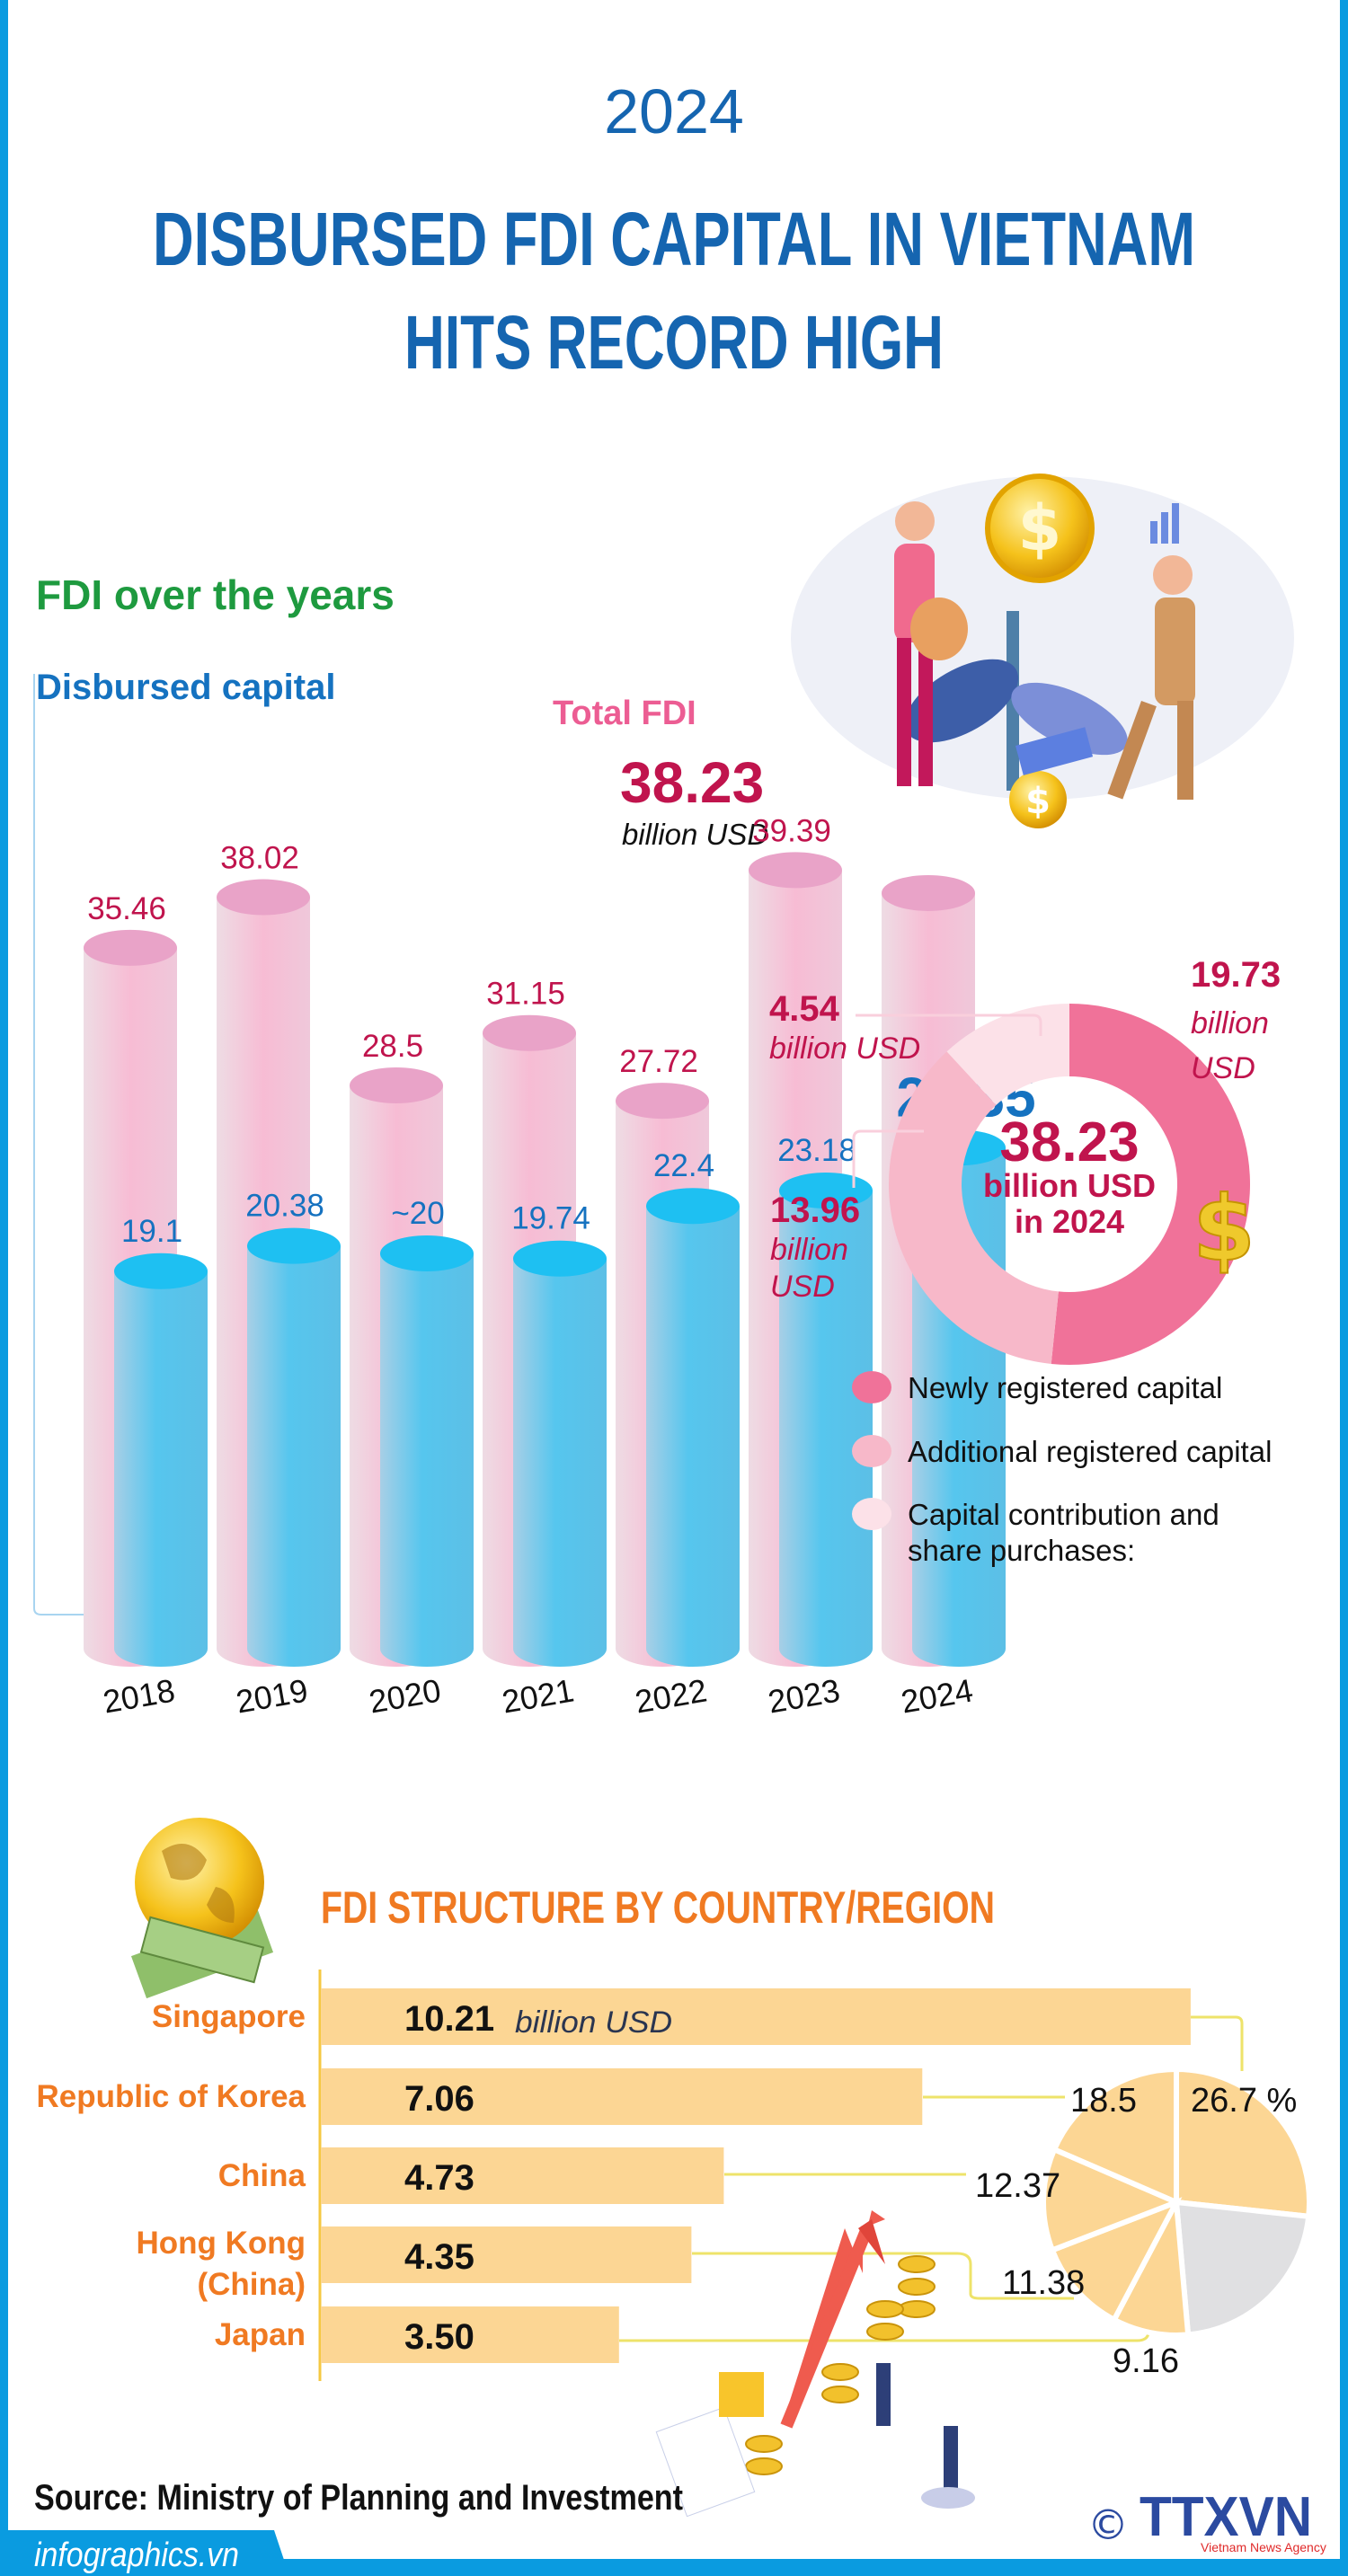 The height and width of the screenshot is (2576, 1348). Describe the element at coordinates (815, 1210) in the screenshot. I see `label-additional-value: 13.96` at that location.